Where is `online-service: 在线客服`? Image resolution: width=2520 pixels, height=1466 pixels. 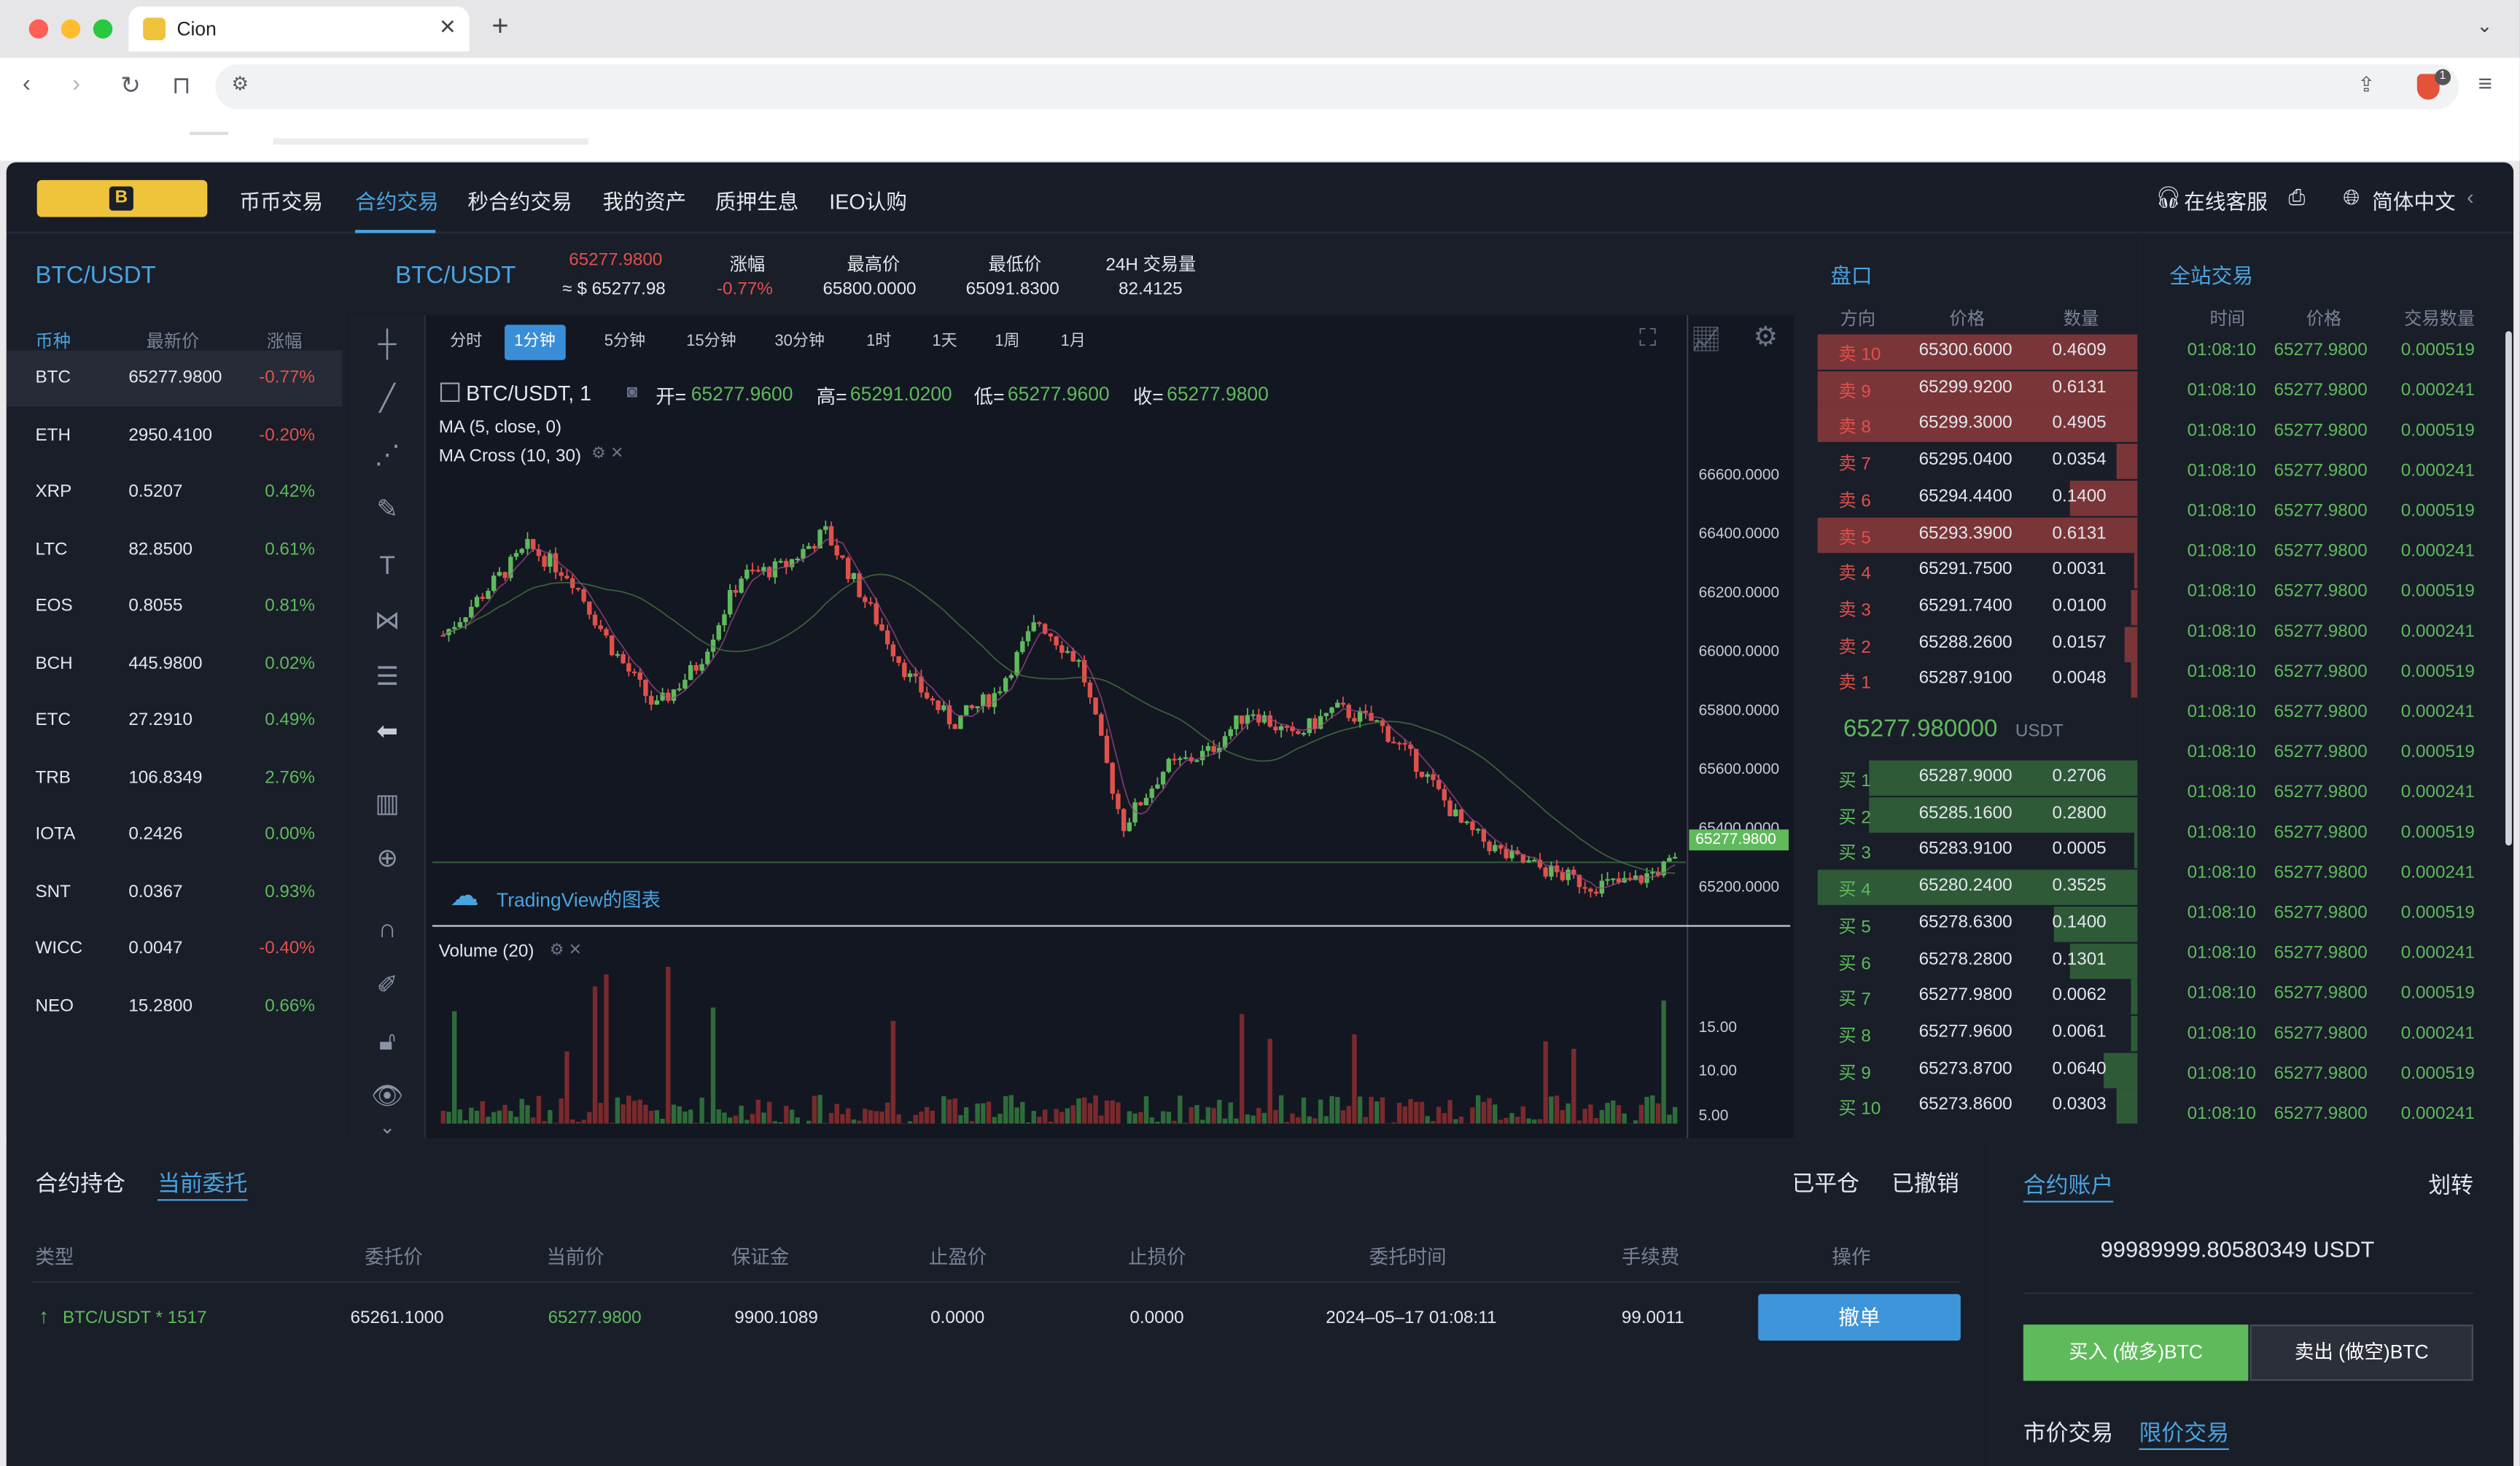 online-service: 在线客服 is located at coordinates (2226, 202).